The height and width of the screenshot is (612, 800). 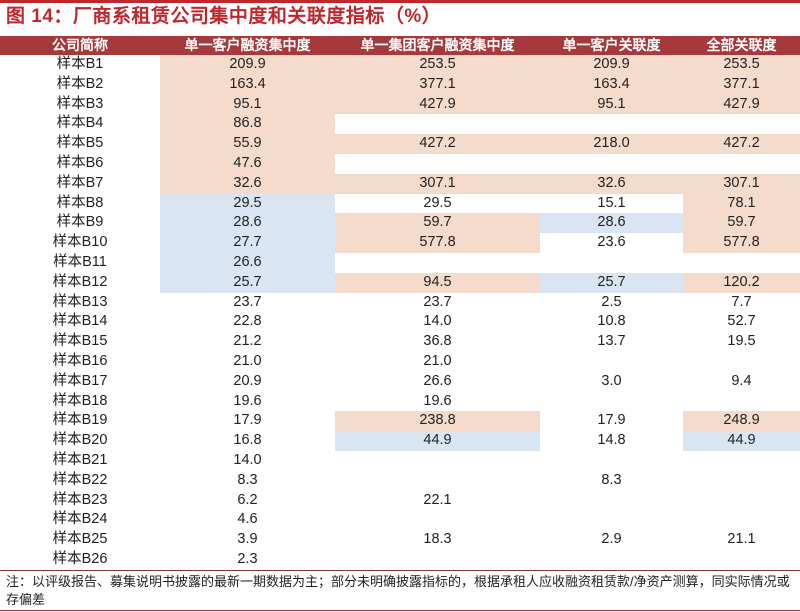 I want to click on company-name-cell: 样本B23, so click(x=80, y=500).